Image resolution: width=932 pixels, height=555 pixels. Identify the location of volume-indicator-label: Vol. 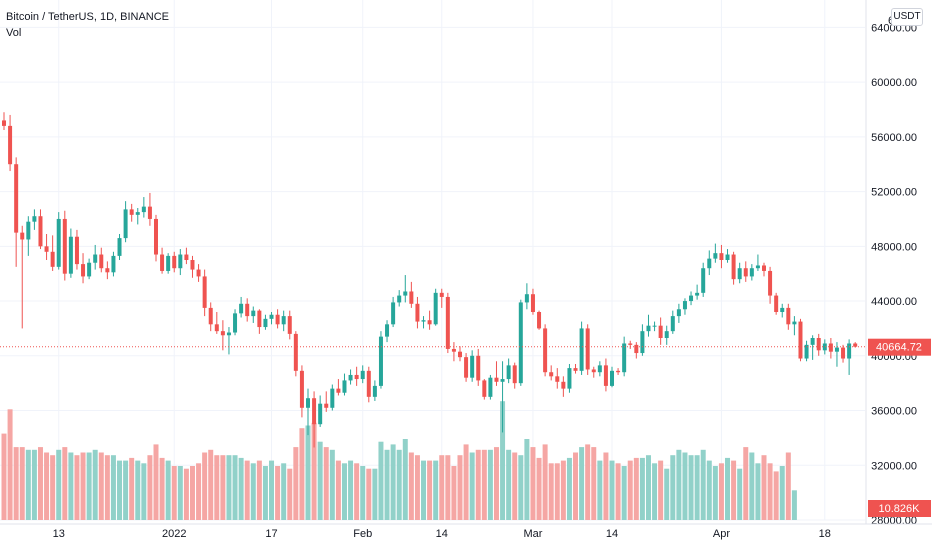
(14, 33).